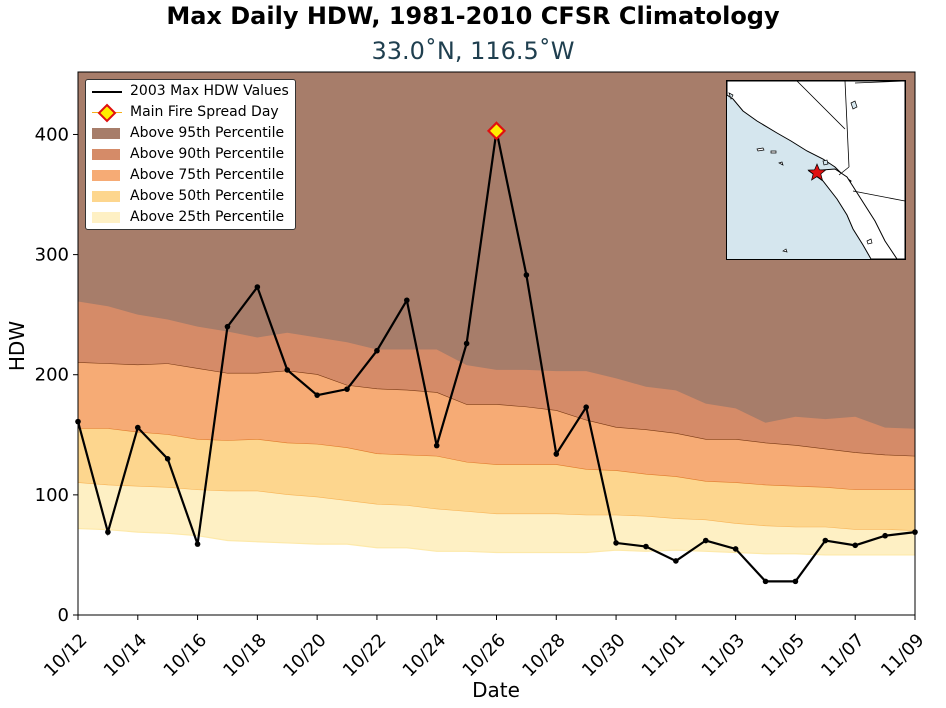 The height and width of the screenshot is (708, 946). I want to click on x-tick-label: 11/03, so click(724, 656).